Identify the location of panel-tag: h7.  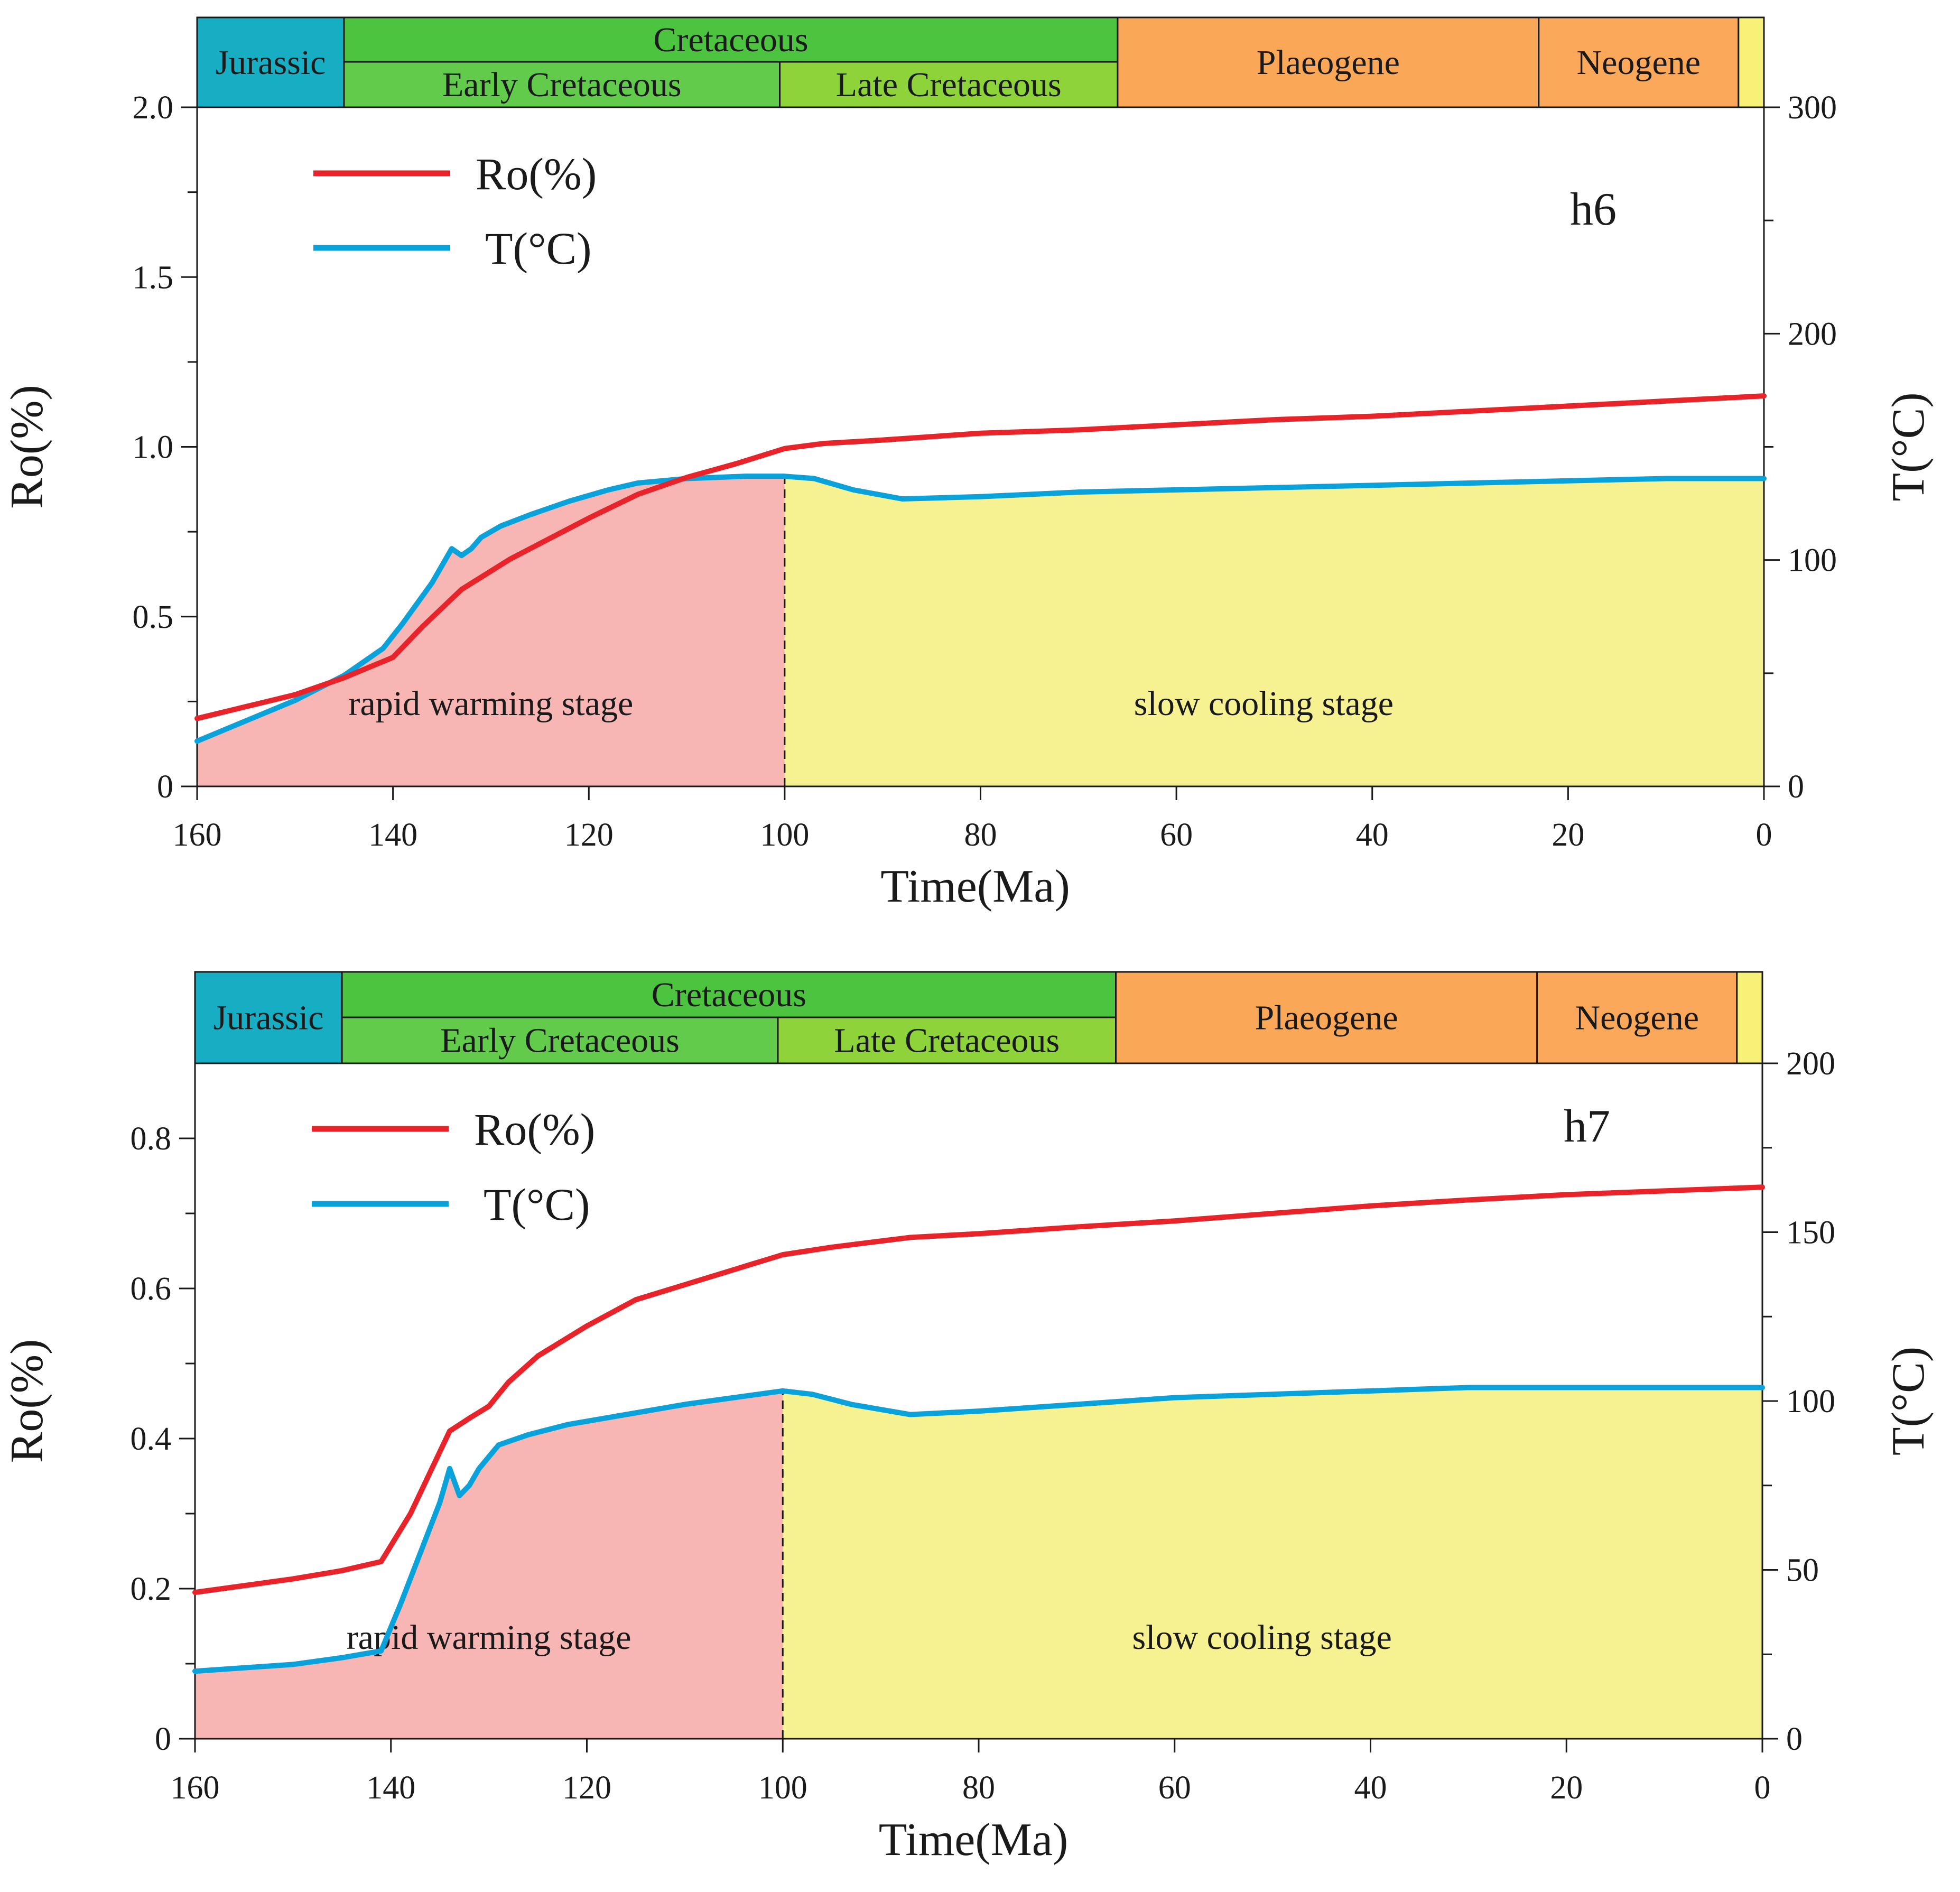
(1587, 1126).